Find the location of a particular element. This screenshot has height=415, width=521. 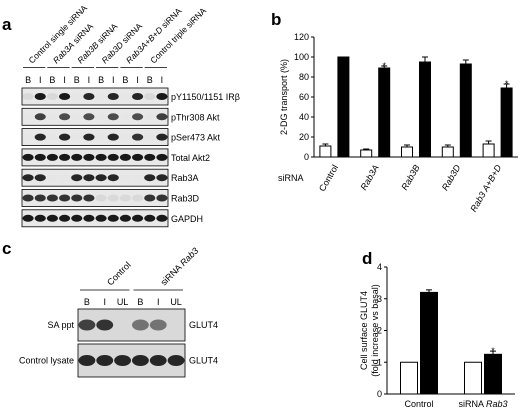

y-axis-label: Cell surface GLUT4 is located at coordinates (364, 330).